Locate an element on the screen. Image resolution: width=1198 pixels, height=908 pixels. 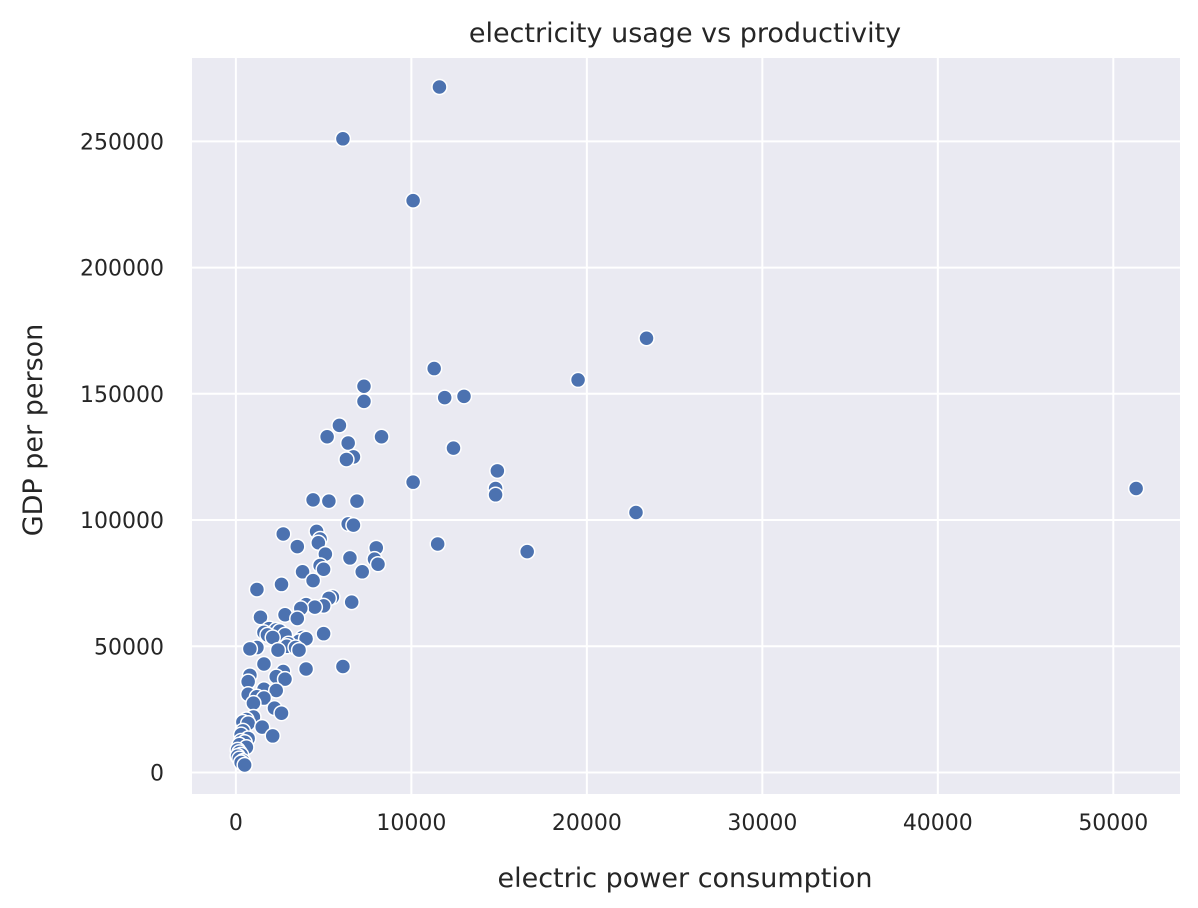
x-tick-label: 50000 is located at coordinates (1113, 823).